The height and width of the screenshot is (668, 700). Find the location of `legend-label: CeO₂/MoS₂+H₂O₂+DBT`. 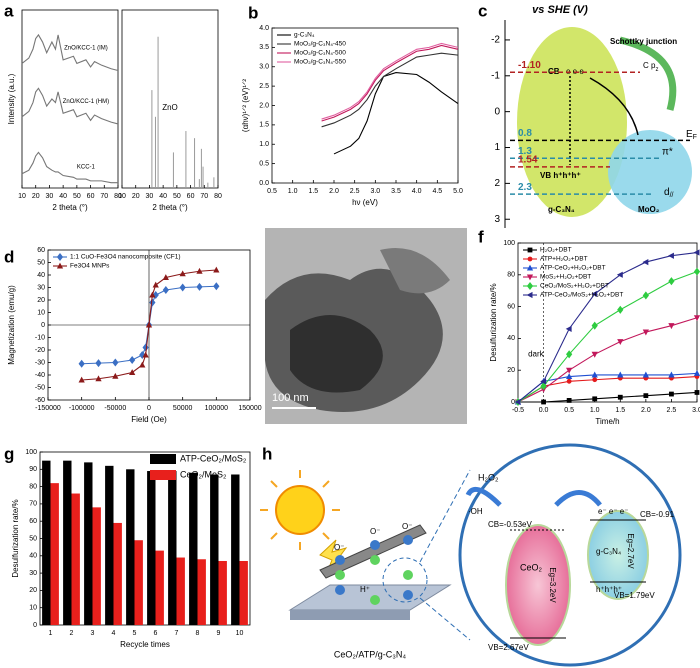

legend-label: CeO₂/MoS₂+H₂O₂+DBT is located at coordinates (574, 286).